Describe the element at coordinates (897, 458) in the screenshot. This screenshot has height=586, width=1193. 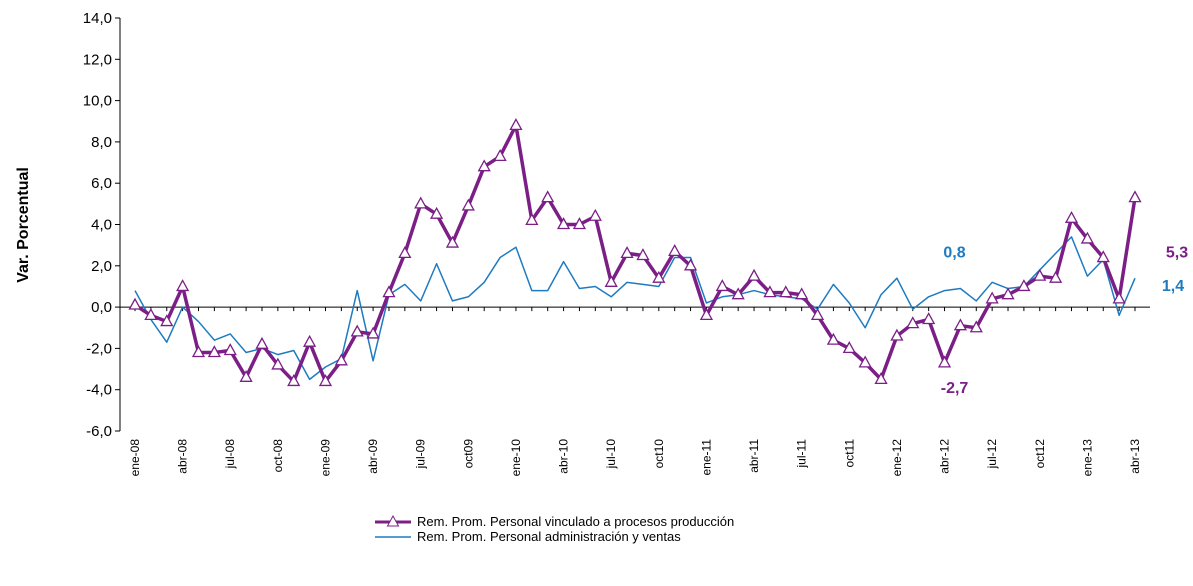
I see `x-tick-label: ene-12` at that location.